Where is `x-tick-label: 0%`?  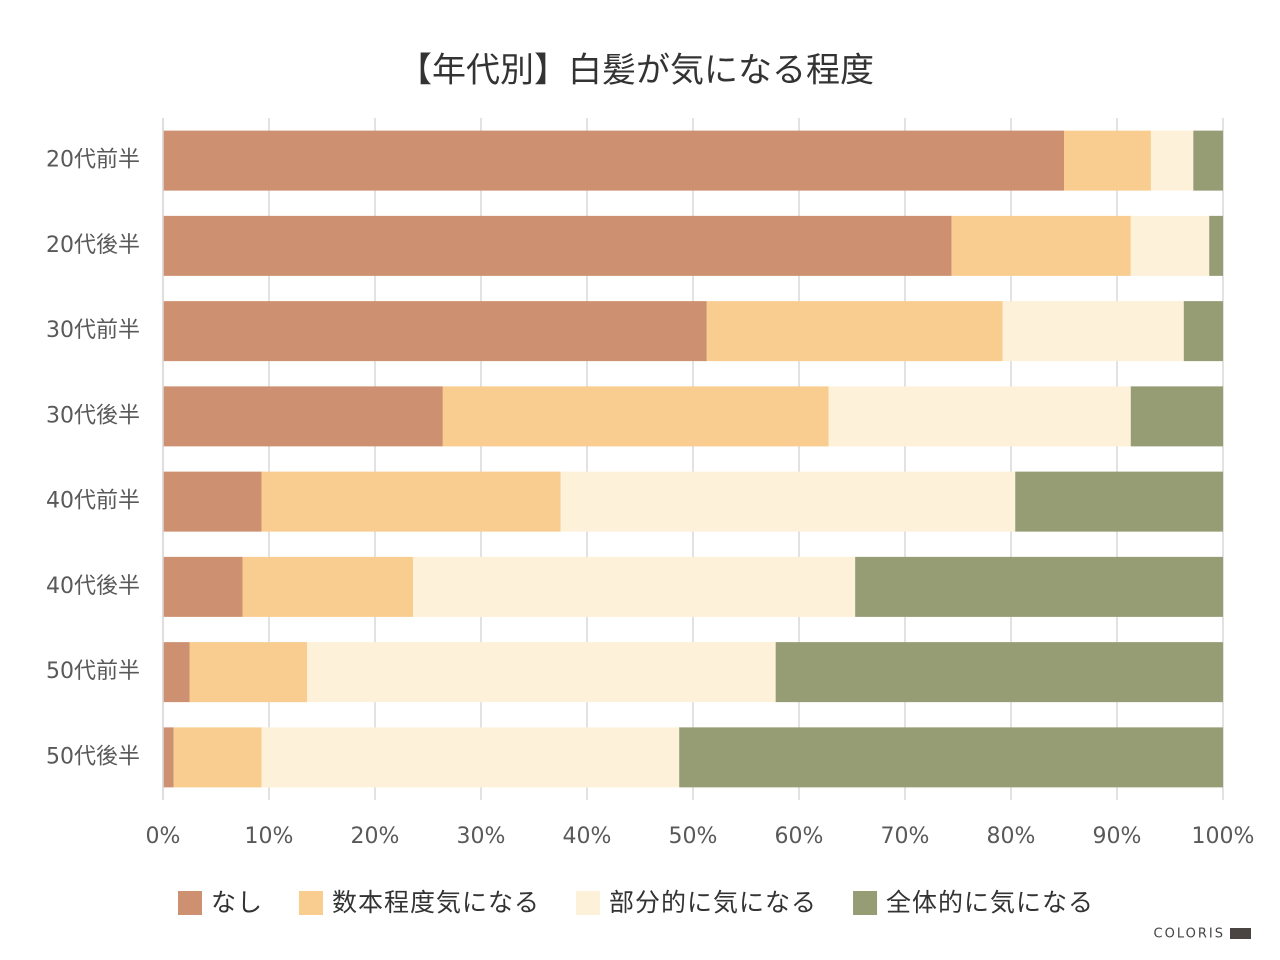 x-tick-label: 0% is located at coordinates (163, 836).